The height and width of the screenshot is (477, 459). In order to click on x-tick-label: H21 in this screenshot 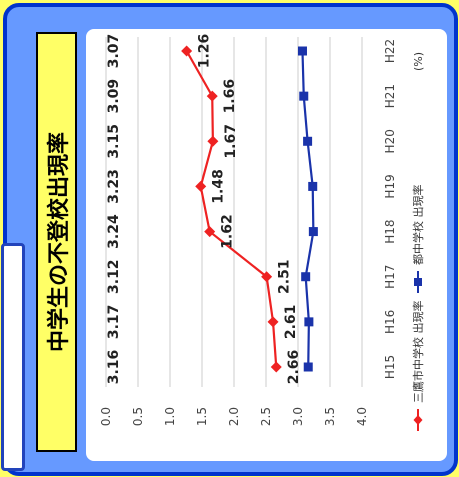, I will do `click(390, 96)`.